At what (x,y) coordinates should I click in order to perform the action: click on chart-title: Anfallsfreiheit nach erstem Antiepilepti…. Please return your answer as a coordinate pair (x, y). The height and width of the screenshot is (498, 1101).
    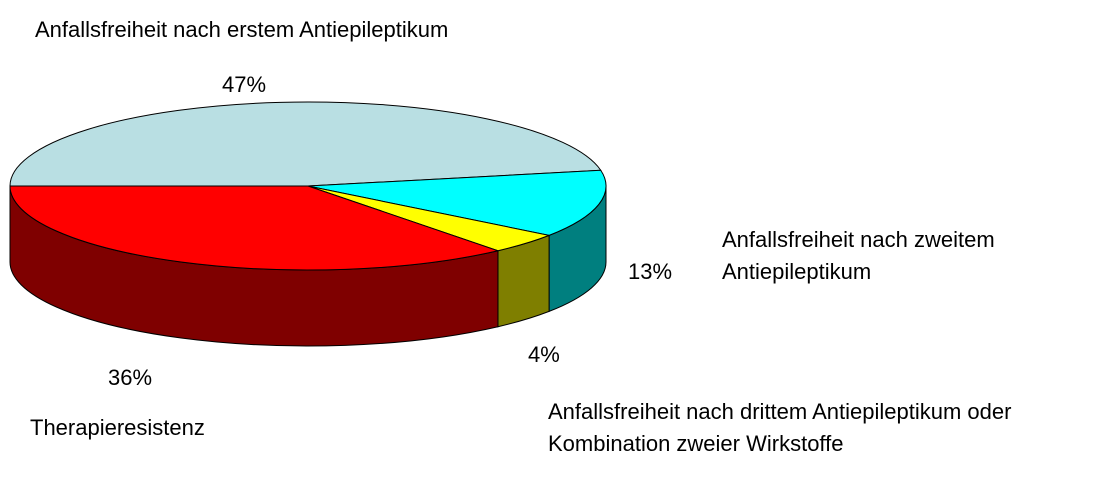
    Looking at the image, I should click on (242, 29).